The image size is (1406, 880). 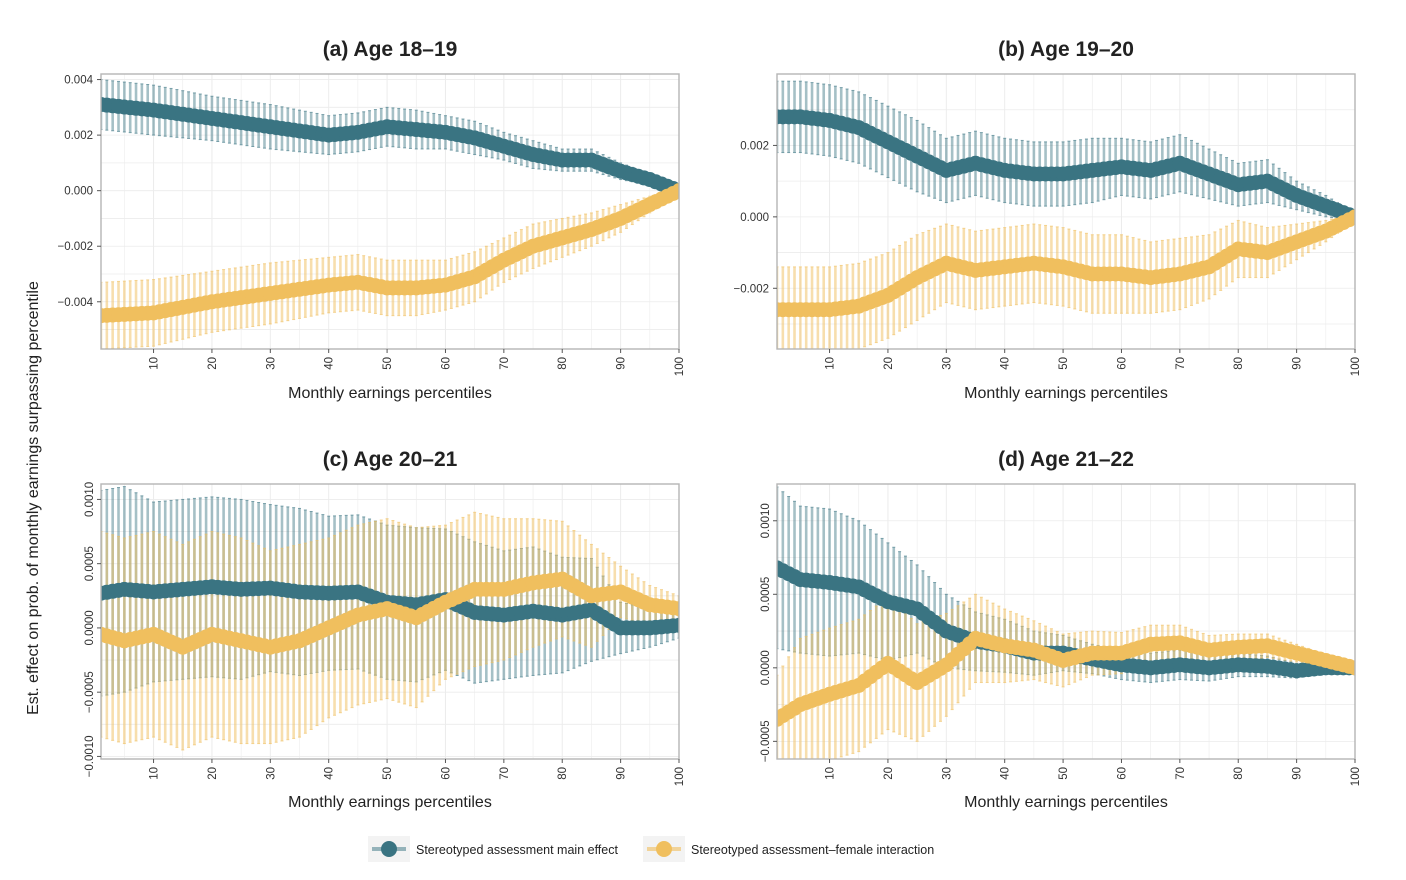 I want to click on panel-title: (a) Age 18–19, so click(x=390, y=49).